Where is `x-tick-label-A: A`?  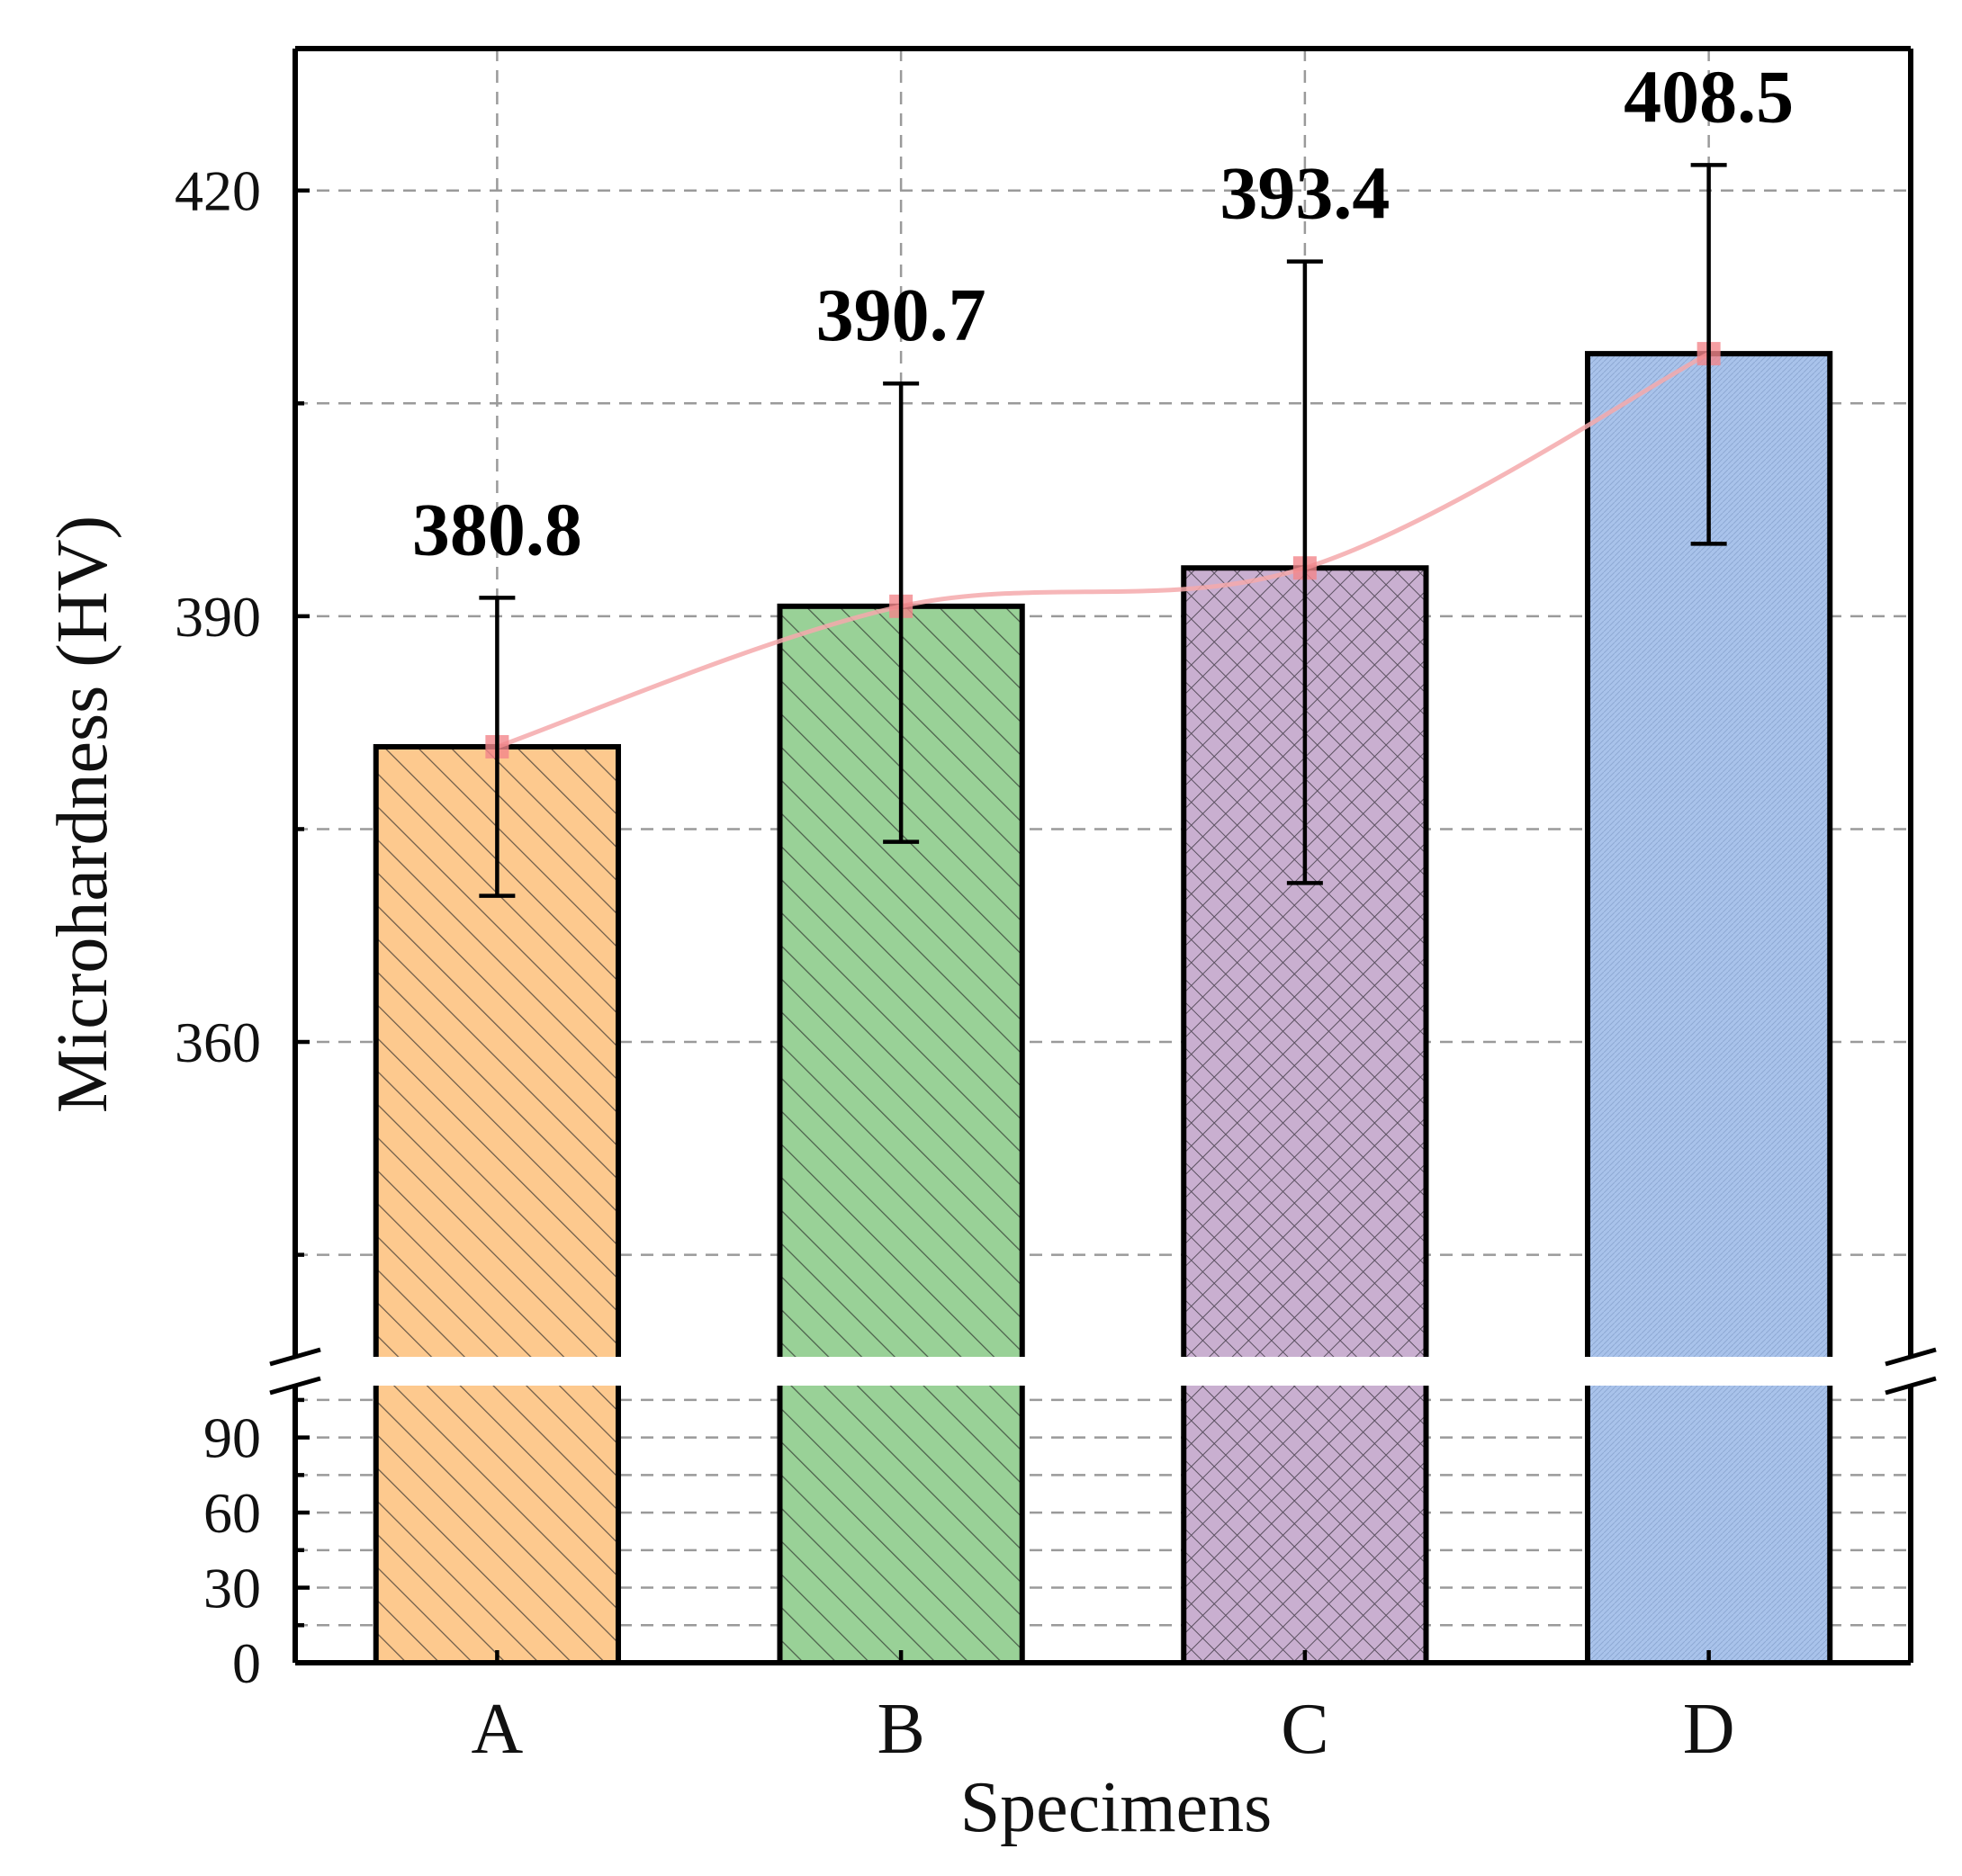 x-tick-label-A: A is located at coordinates (497, 1729).